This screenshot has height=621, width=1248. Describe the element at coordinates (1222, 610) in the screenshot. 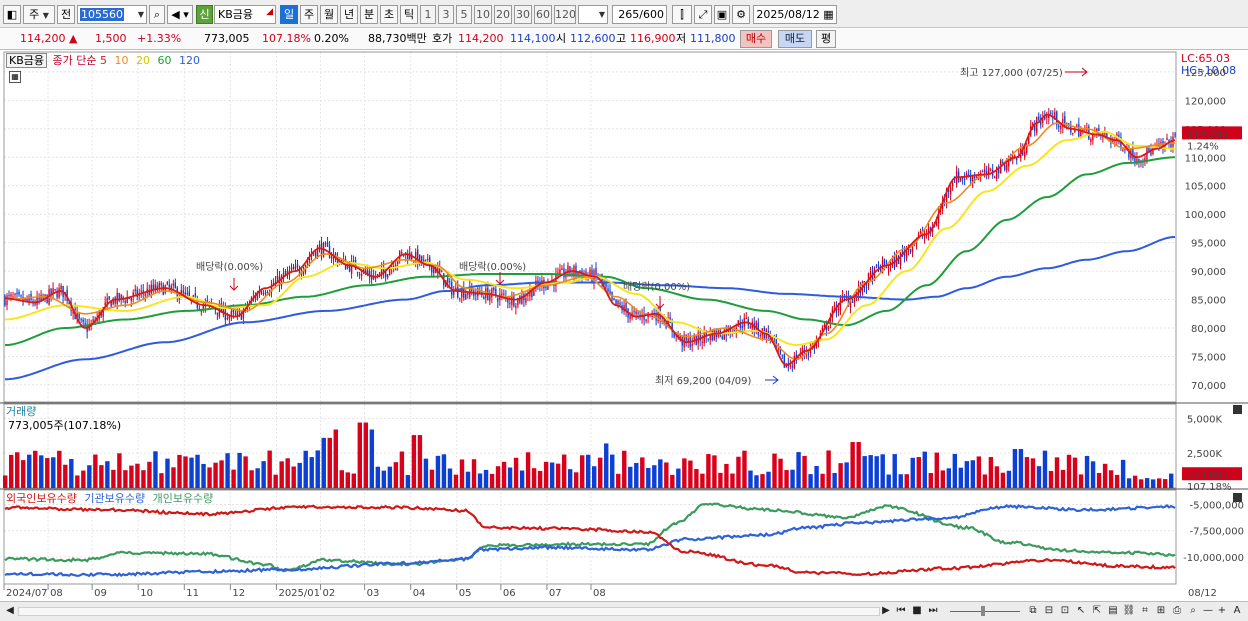

I see `zoom-in-button: +` at that location.